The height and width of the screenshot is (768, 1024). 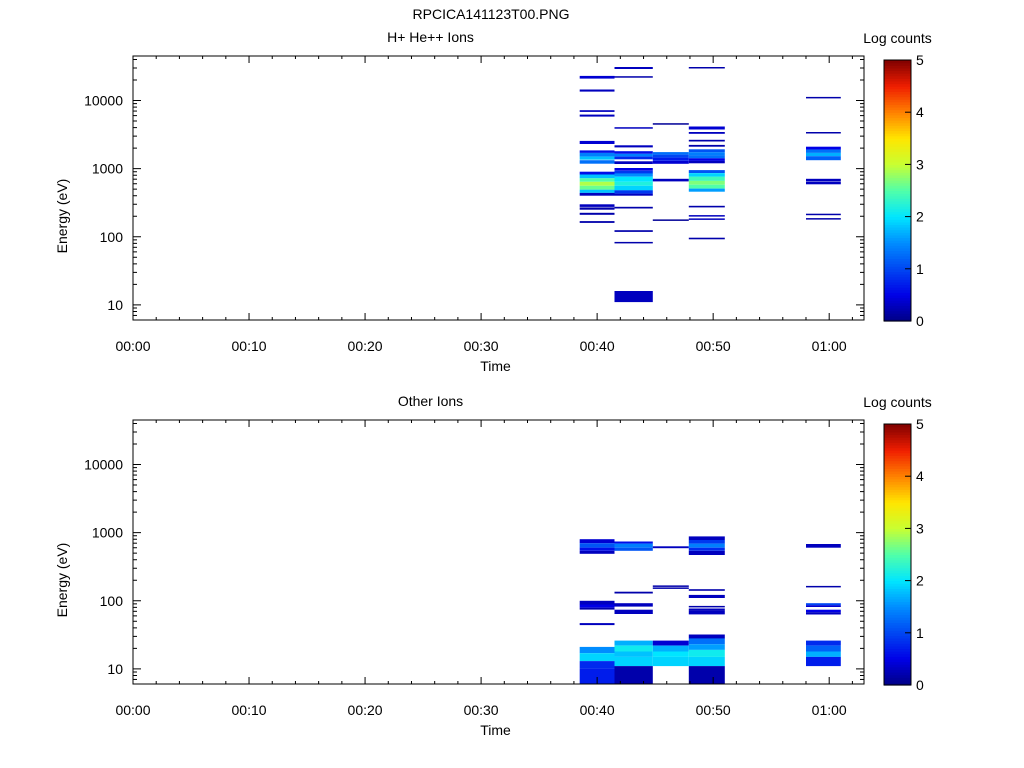 What do you see at coordinates (829, 710) in the screenshot?
I see `x-tick-label: 01:00` at bounding box center [829, 710].